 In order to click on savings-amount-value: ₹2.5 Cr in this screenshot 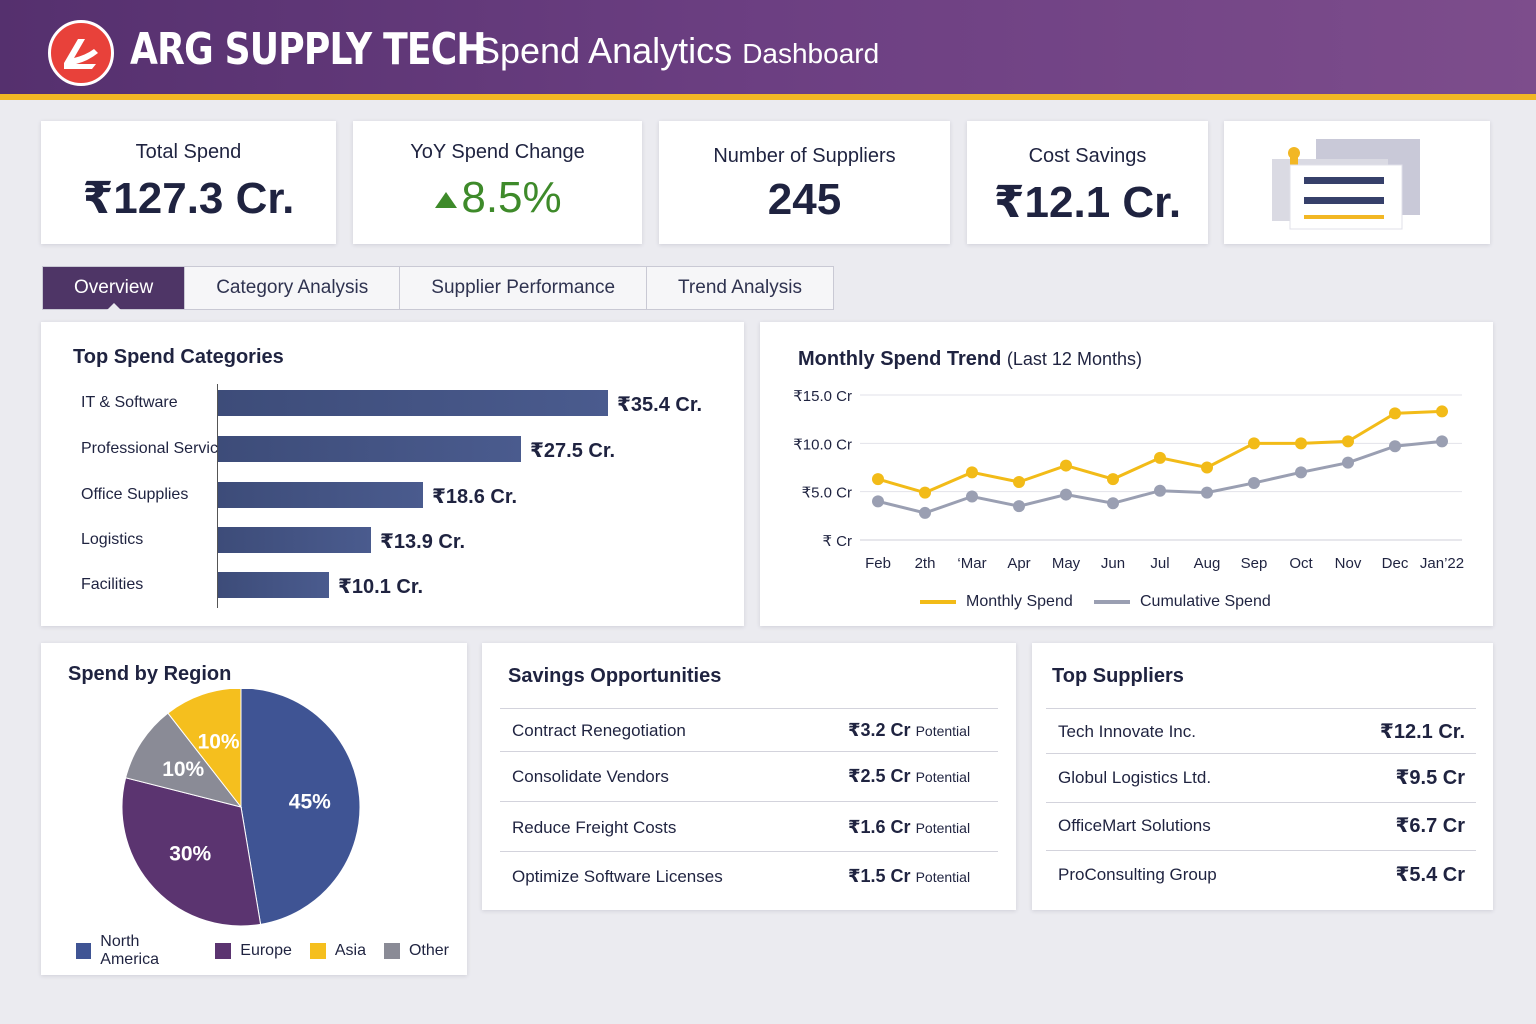, I will do `click(879, 776)`.